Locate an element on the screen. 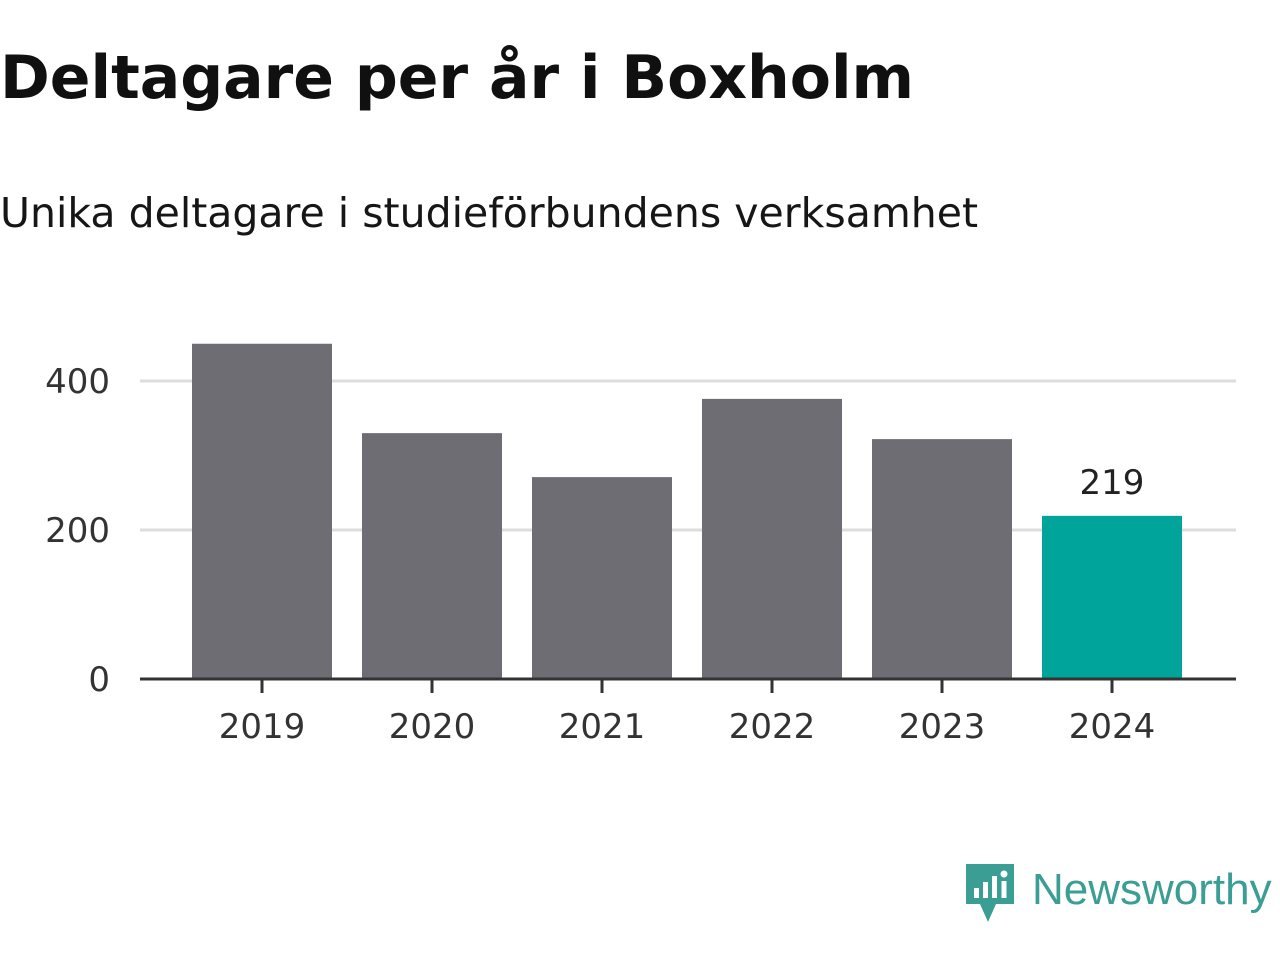 This screenshot has height=960, width=1280. bar-2024 is located at coordinates (1112, 597).